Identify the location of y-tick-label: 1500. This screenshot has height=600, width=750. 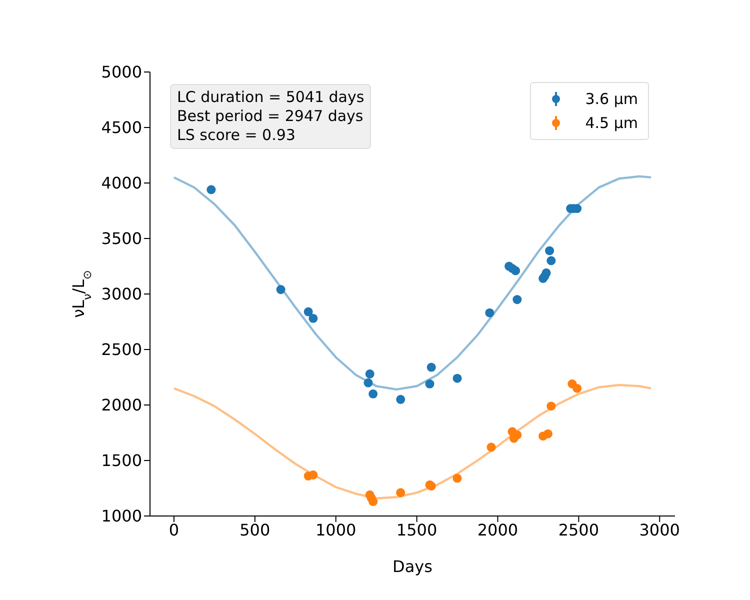
(121, 460).